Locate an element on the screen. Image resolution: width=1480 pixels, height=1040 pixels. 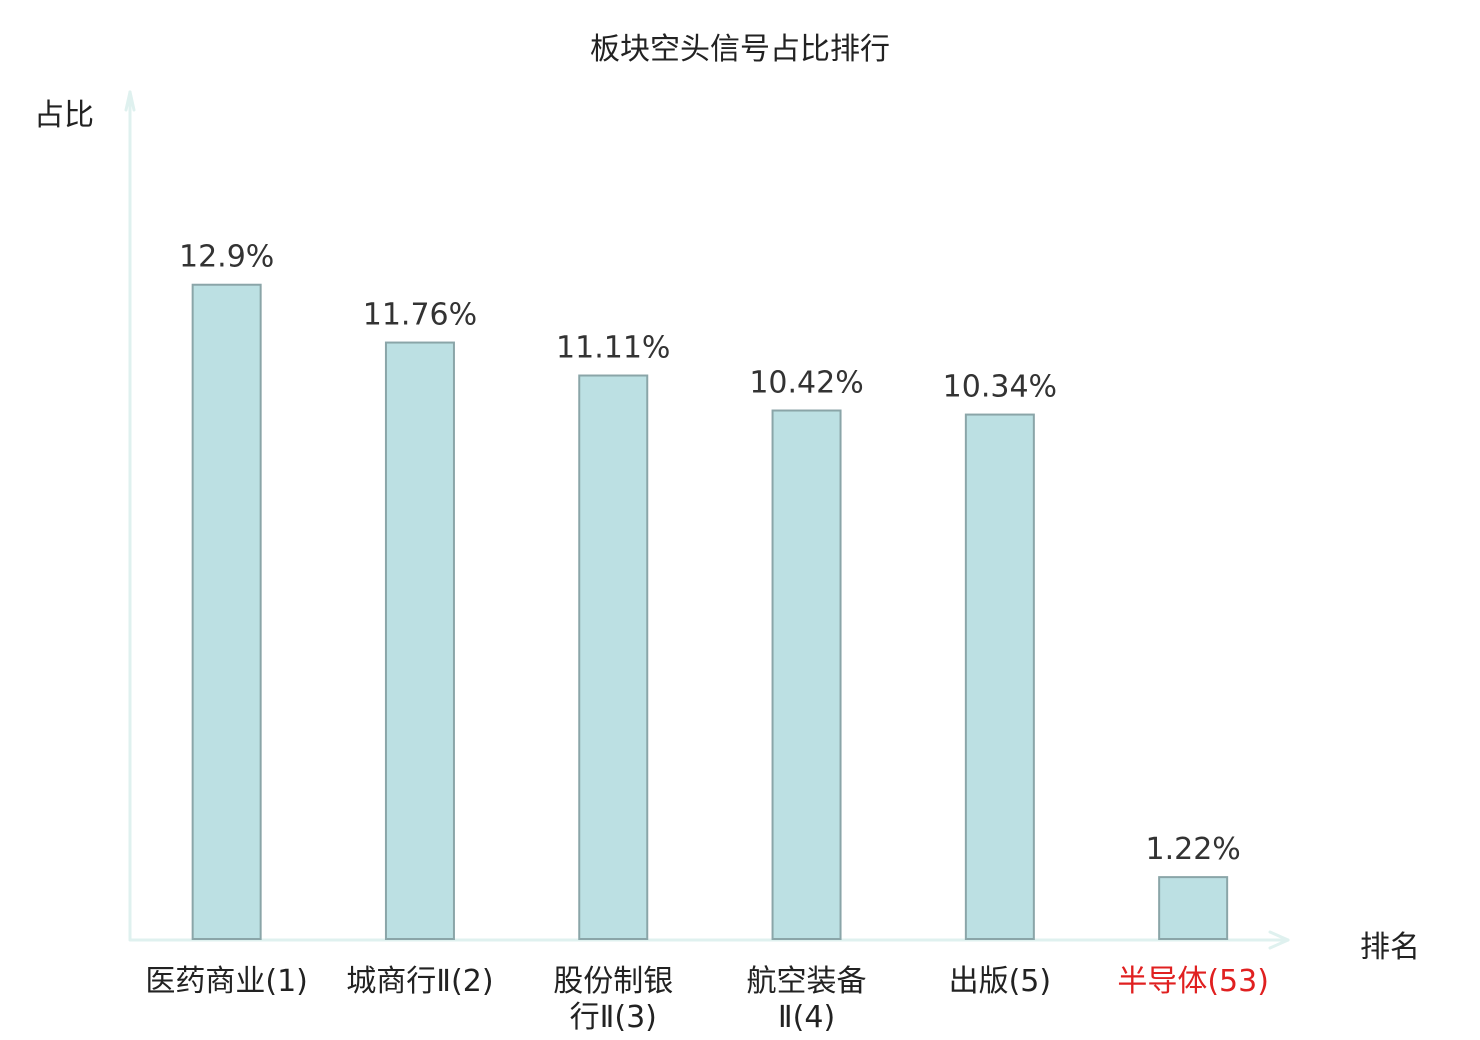
category-label-line: 航空装备 is located at coordinates (806, 981).